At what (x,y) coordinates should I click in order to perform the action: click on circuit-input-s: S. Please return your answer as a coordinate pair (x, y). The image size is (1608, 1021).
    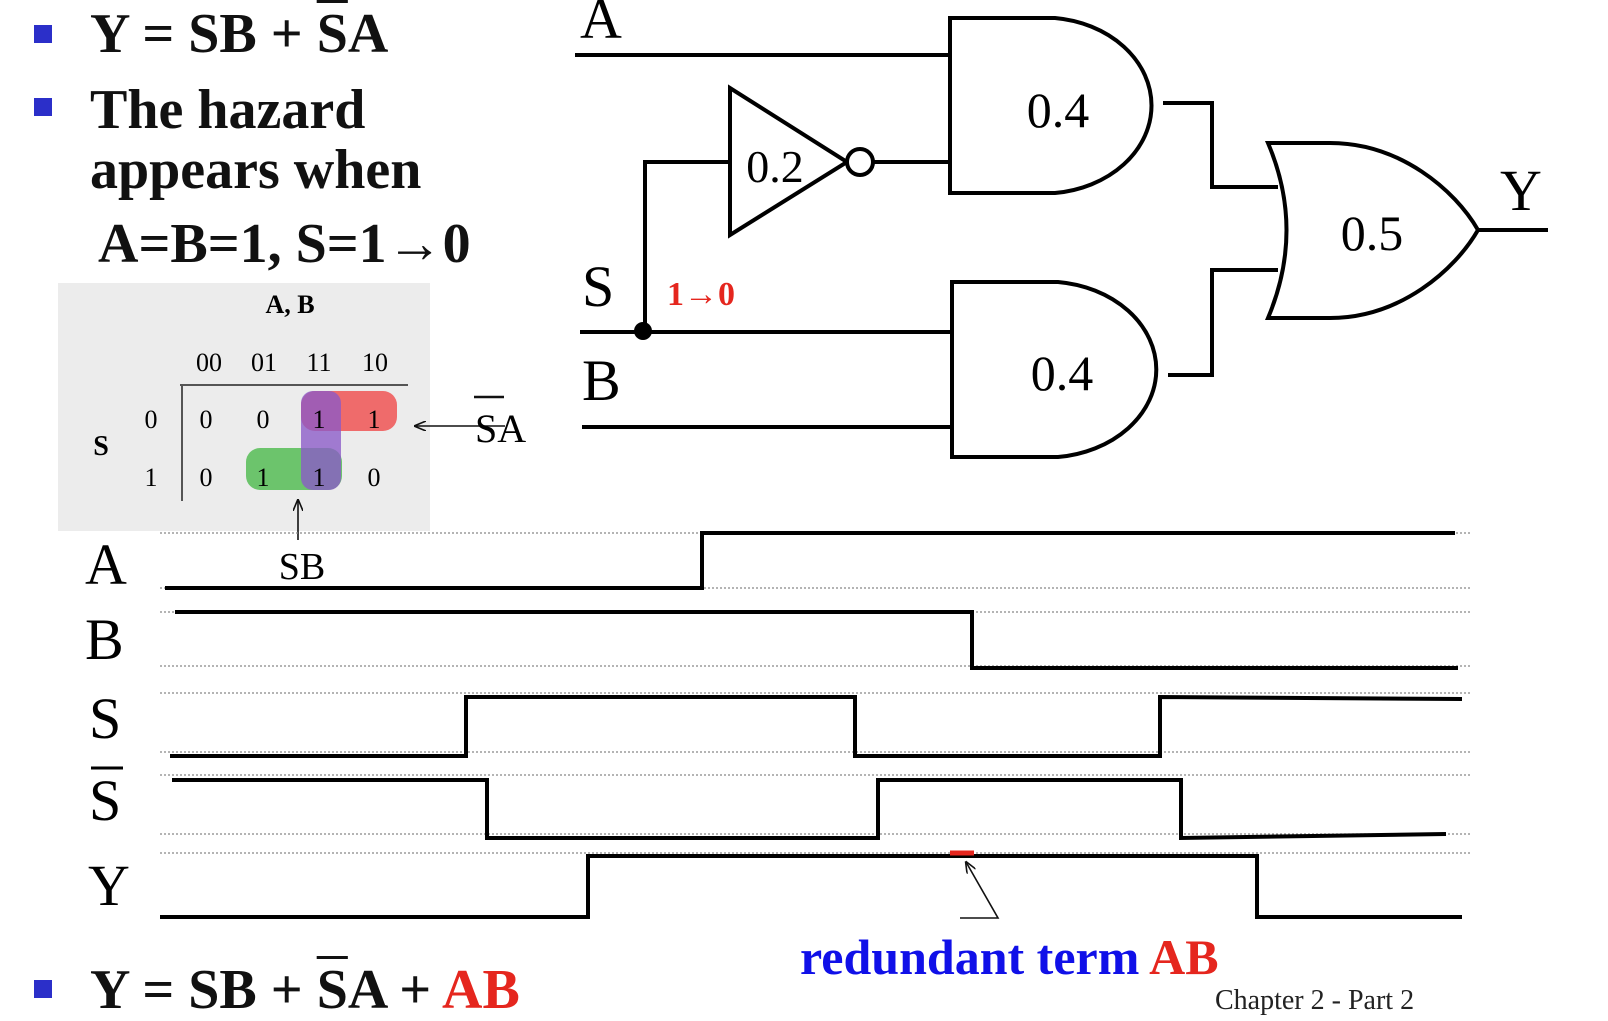
    Looking at the image, I should click on (598, 286).